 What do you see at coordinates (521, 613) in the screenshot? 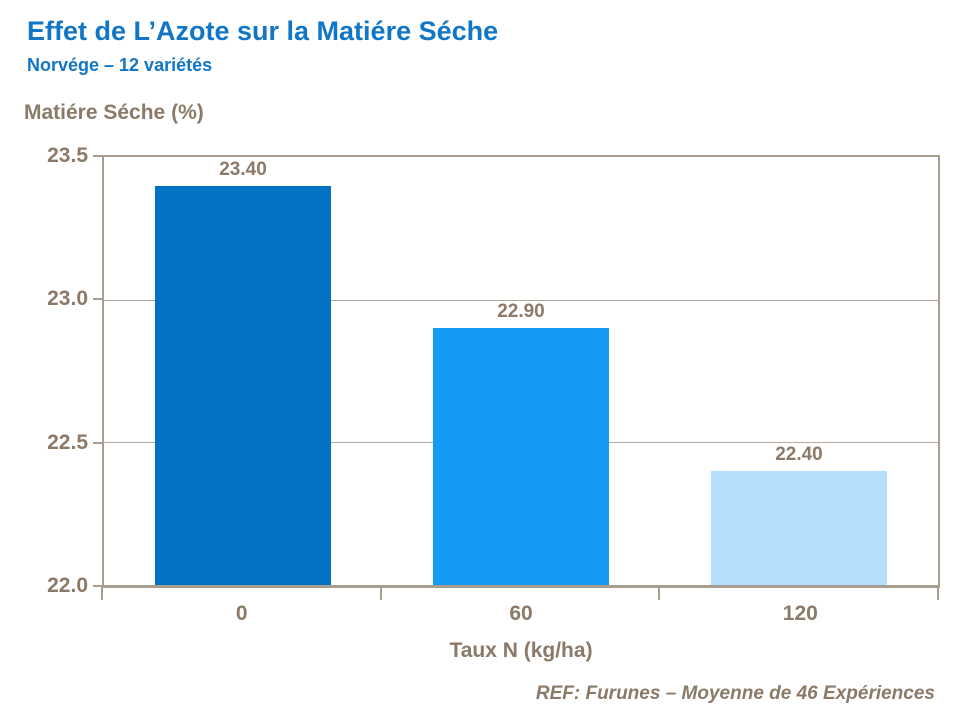
I see `x-category-label-60: 60` at bounding box center [521, 613].